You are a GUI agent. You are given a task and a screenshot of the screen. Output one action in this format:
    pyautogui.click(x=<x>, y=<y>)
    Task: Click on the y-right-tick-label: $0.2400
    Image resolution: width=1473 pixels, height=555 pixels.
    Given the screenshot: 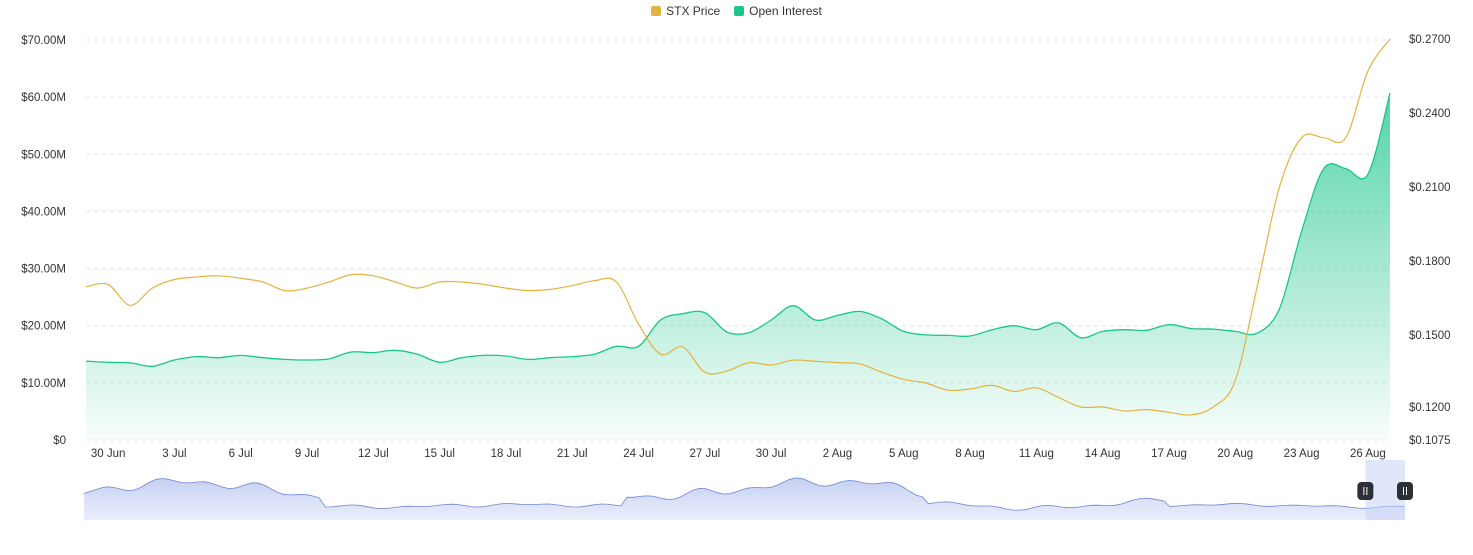 What is the action you would take?
    pyautogui.click(x=1430, y=114)
    